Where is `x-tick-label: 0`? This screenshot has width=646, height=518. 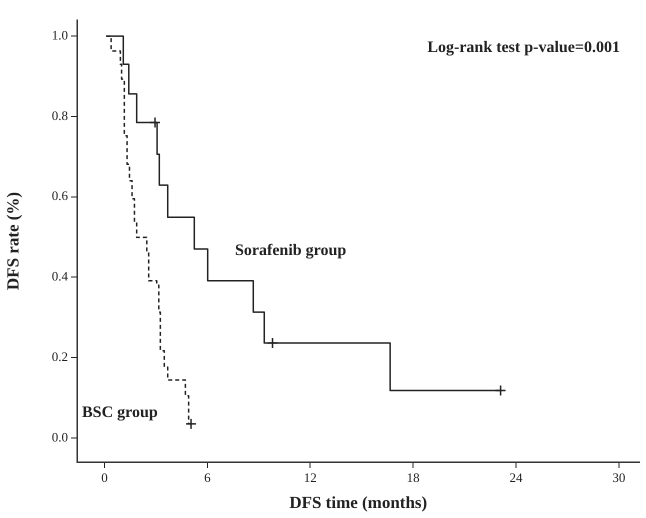
x-tick-label: 0 is located at coordinates (104, 478).